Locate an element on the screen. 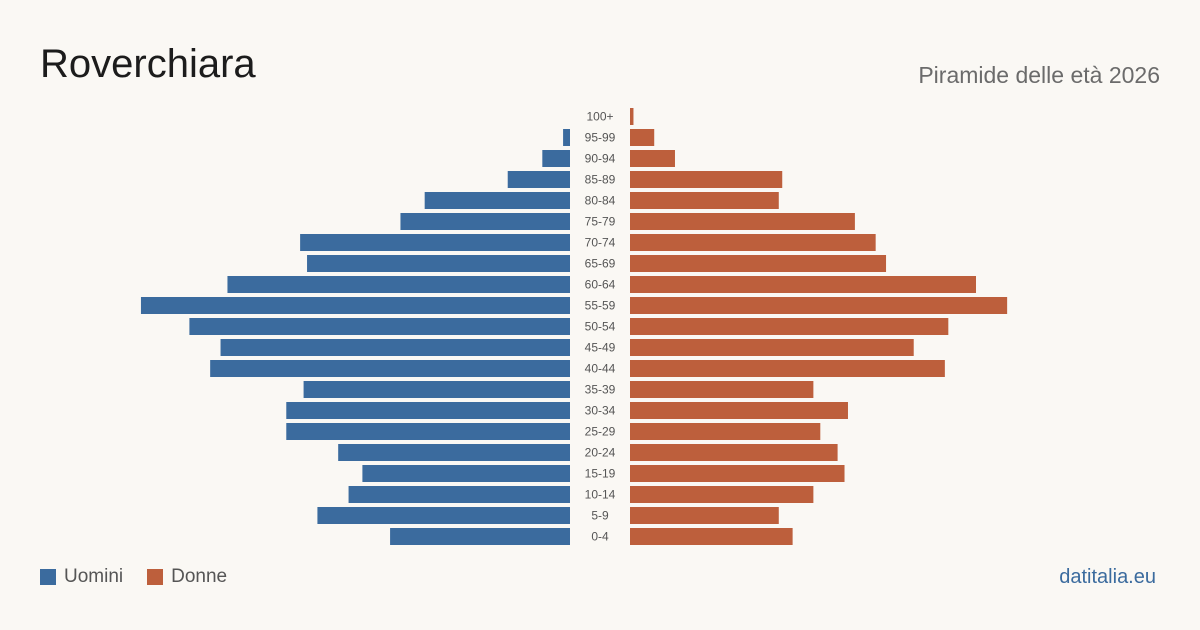 The width and height of the screenshot is (1200, 630). brand-link: datitalia.eu is located at coordinates (1107, 577).